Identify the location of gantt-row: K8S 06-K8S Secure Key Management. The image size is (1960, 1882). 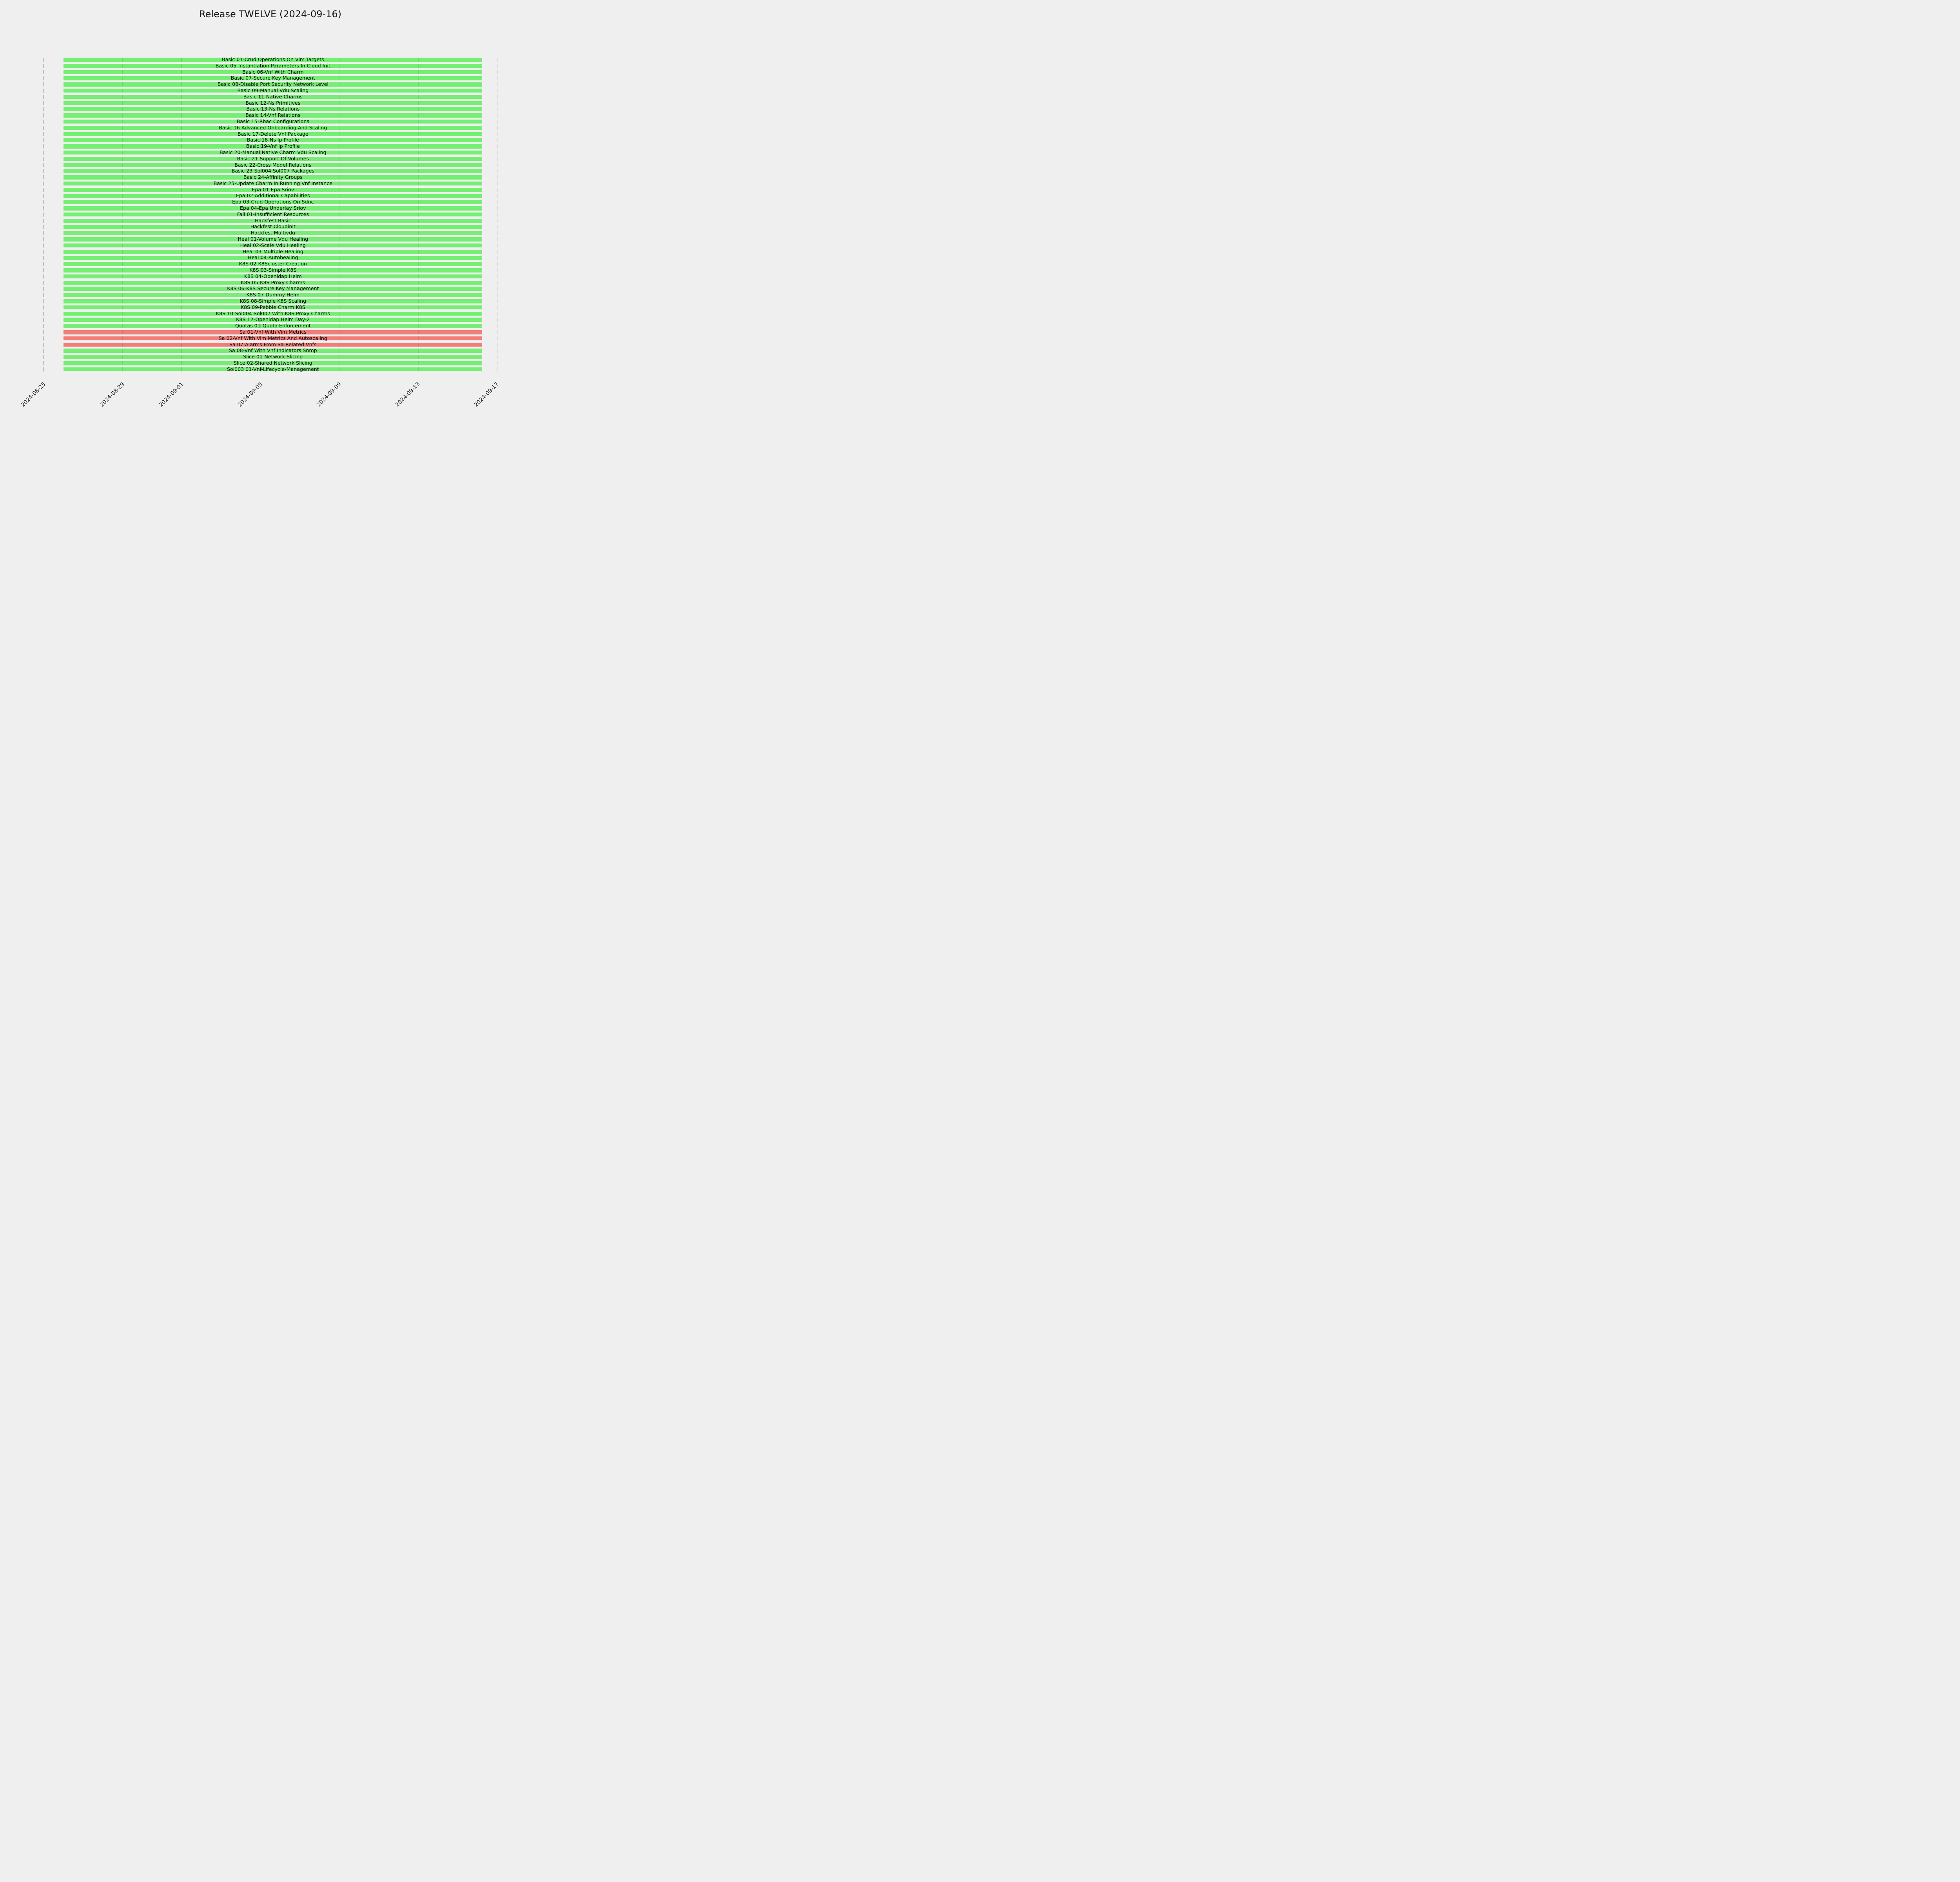
(264, 289).